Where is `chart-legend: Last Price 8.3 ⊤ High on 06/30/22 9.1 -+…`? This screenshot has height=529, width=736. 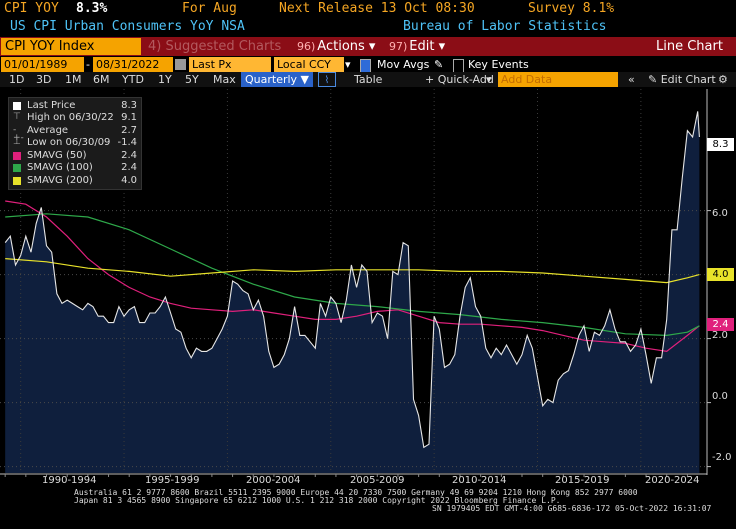 chart-legend: Last Price 8.3 ⊤ High on 06/30/22 9.1 -+… is located at coordinates (75, 143).